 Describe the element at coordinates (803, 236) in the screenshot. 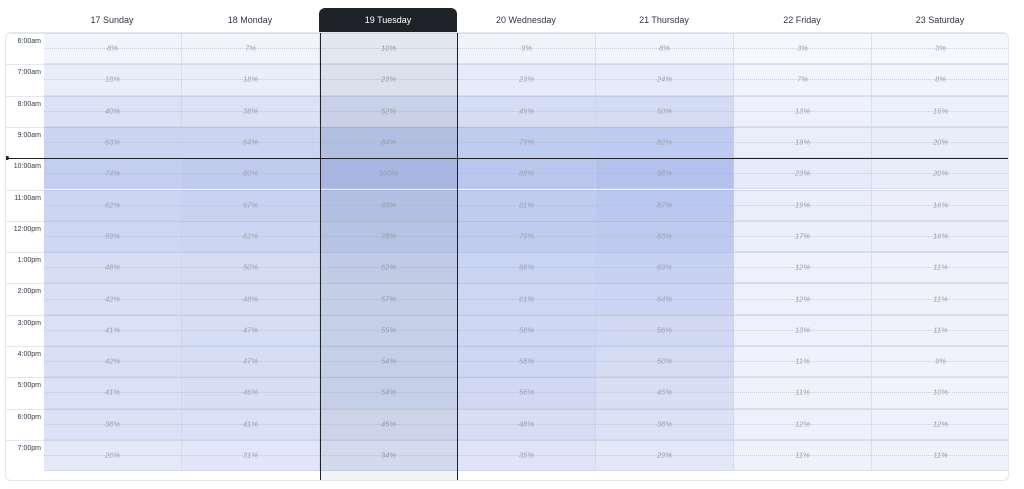

I see `heatmap-cell: 17%` at that location.